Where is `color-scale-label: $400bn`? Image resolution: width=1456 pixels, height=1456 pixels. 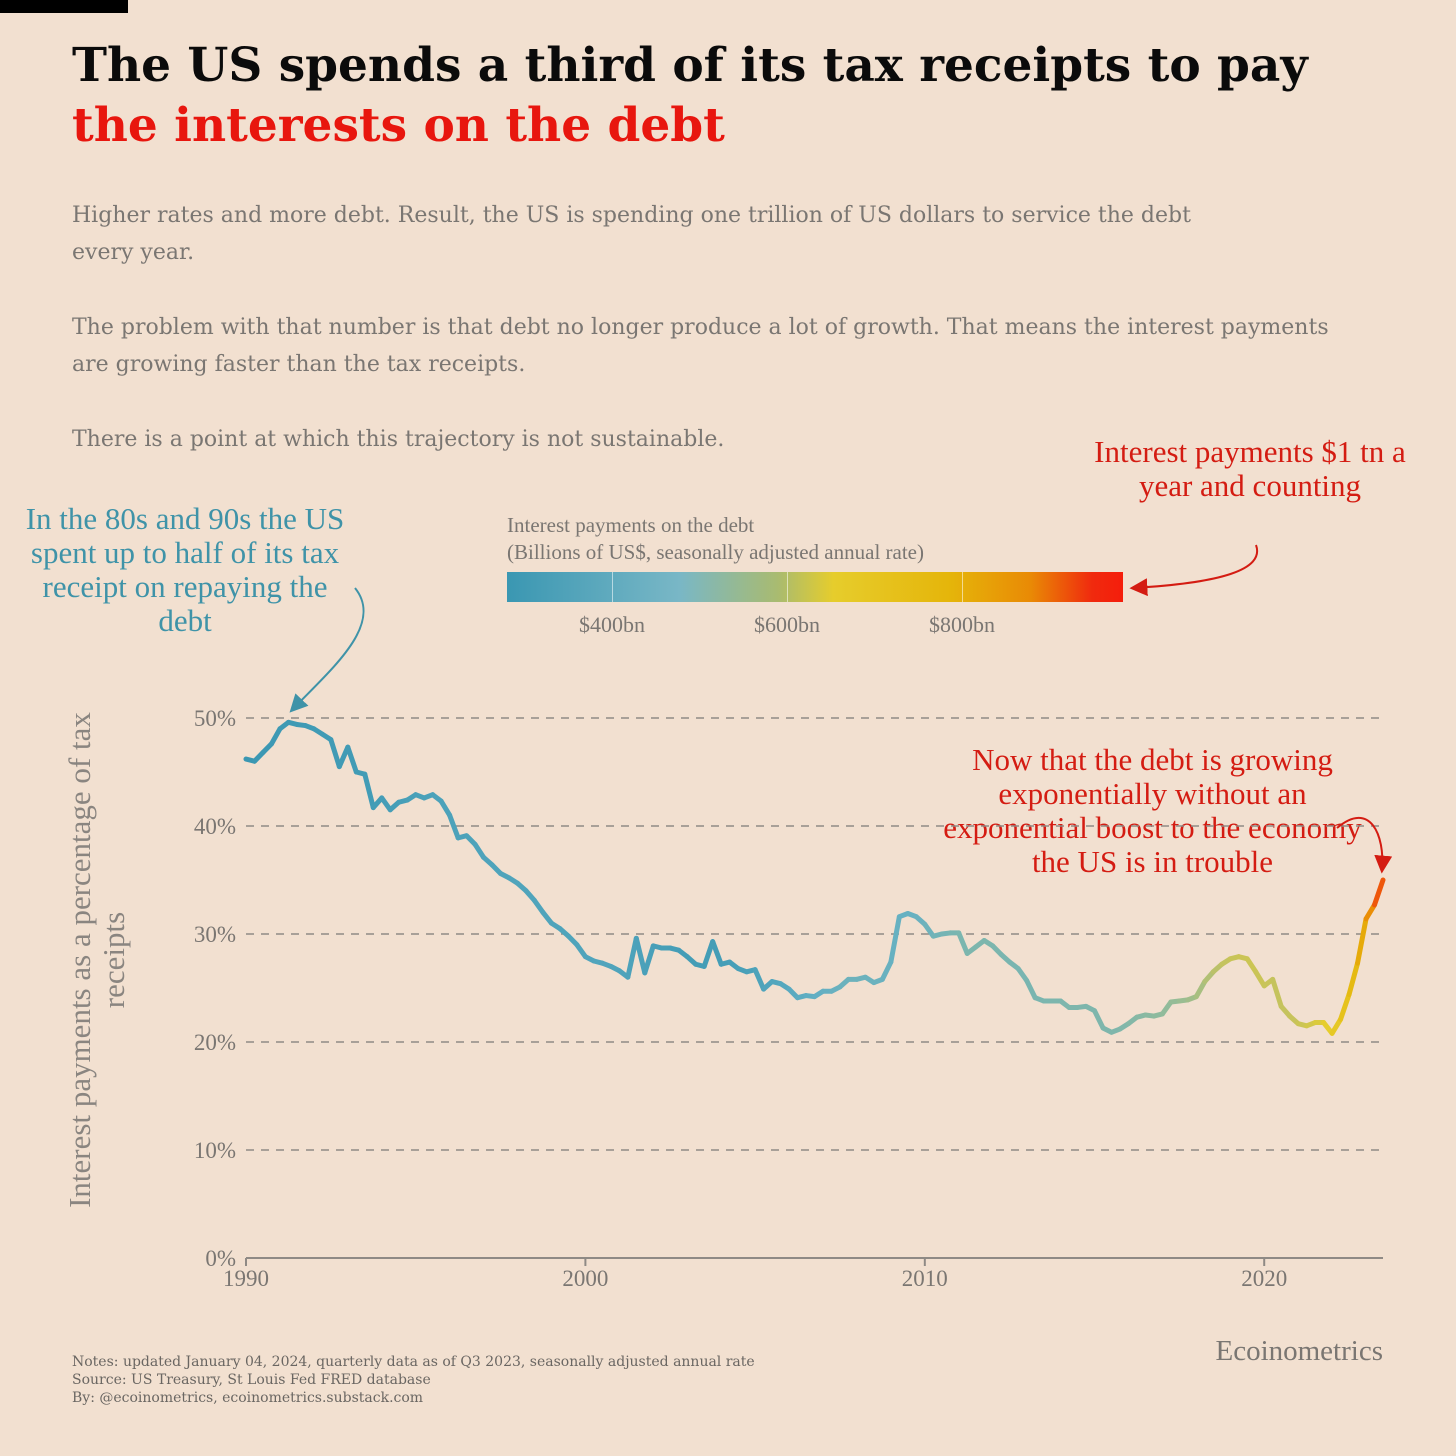
color-scale-label: $400bn is located at coordinates (612, 624).